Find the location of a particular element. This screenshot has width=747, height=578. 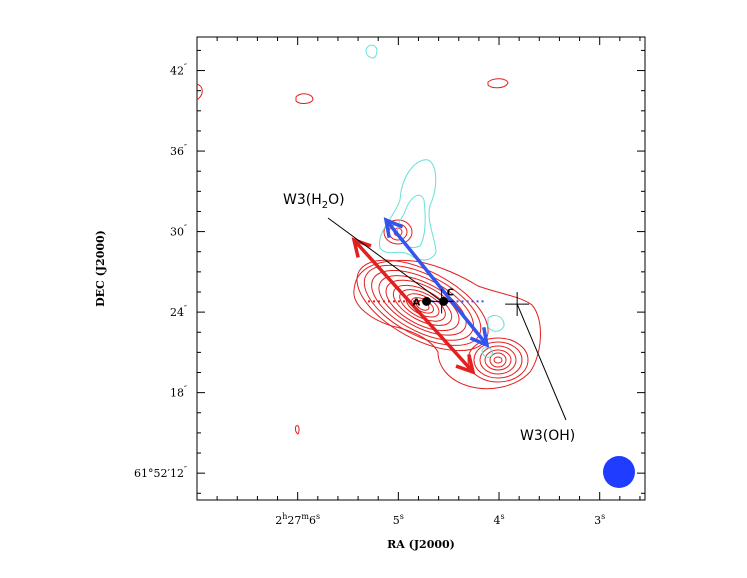

x-tick-label: 3s is located at coordinates (599, 519).